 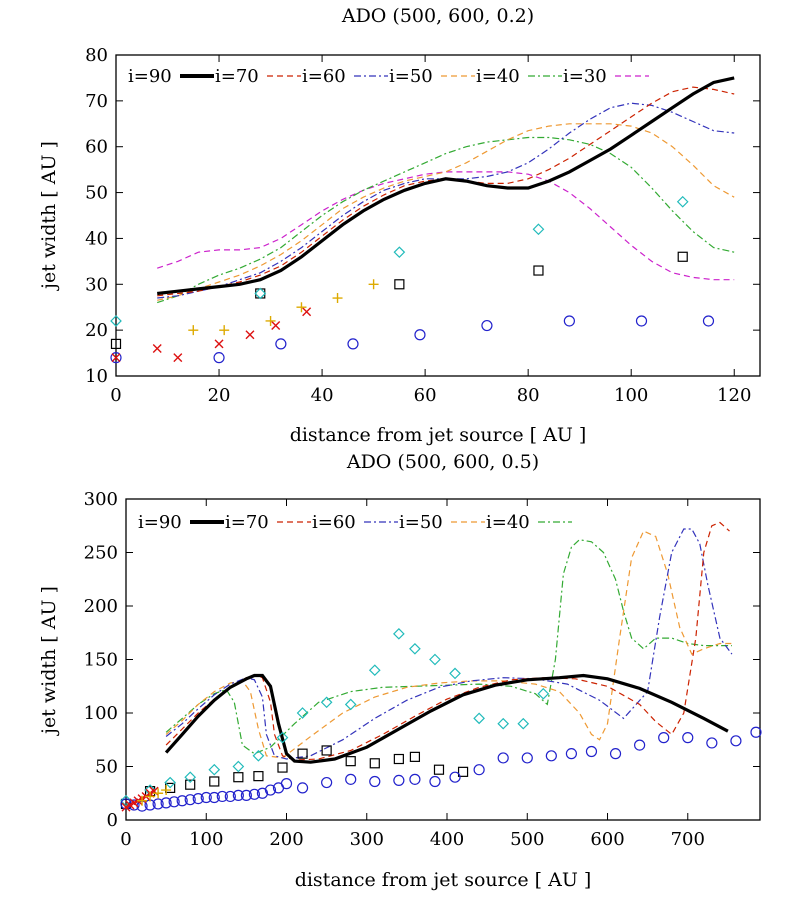 I want to click on y-tick-label: 100, so click(x=101, y=713).